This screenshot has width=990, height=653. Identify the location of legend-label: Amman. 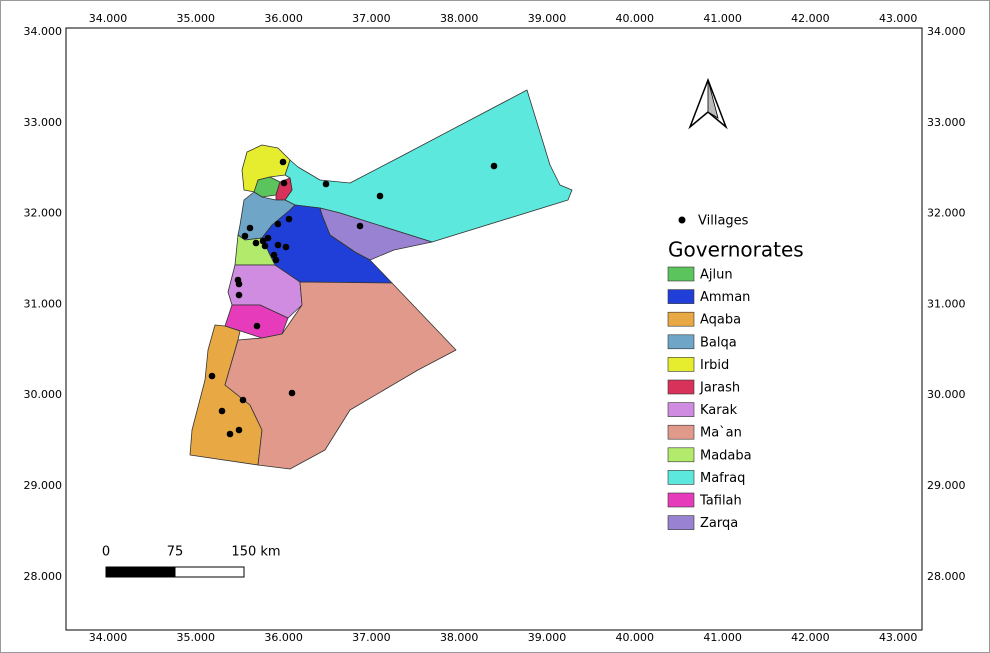
(725, 297).